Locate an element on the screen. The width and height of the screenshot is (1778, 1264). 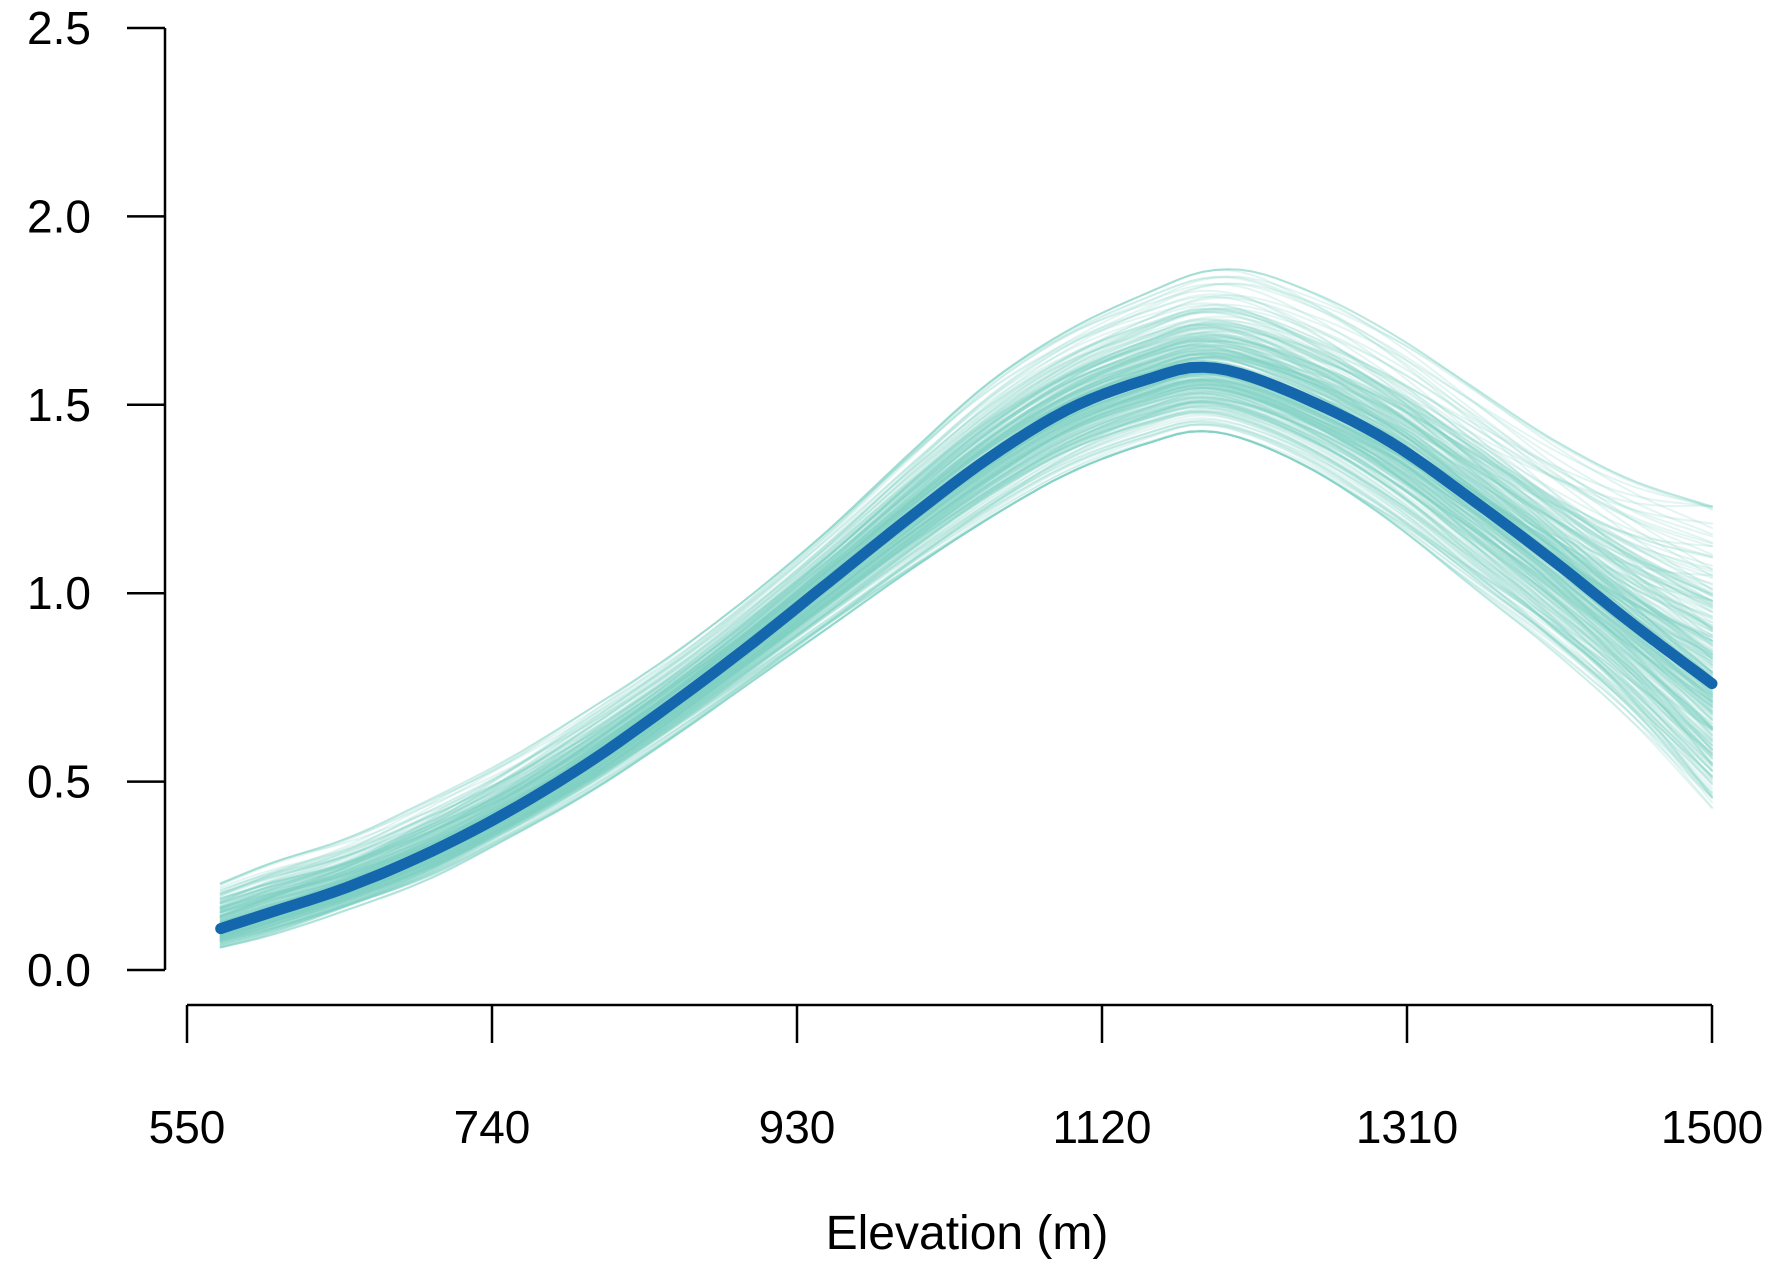
x-axis-title: Elevation (m) is located at coordinates (967, 1233).